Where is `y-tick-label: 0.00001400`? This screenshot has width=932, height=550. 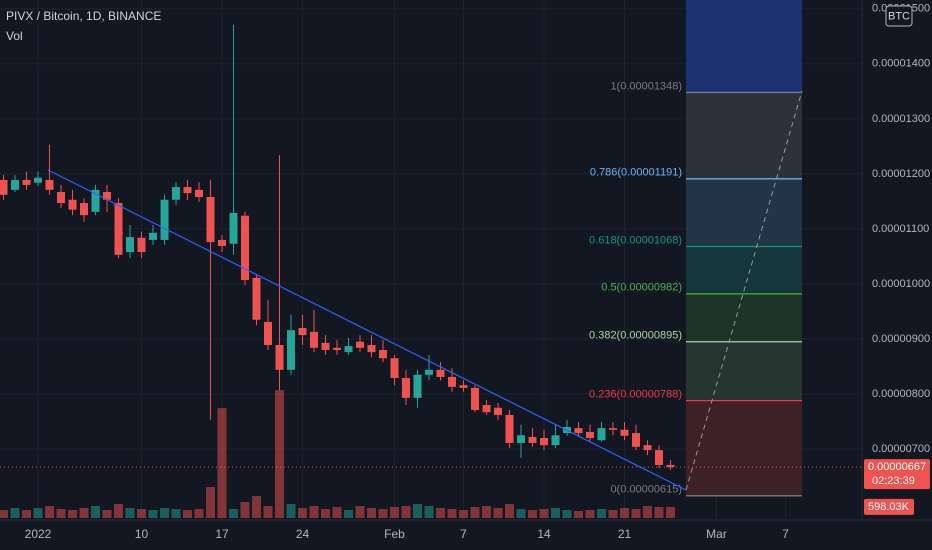 y-tick-label: 0.00001400 is located at coordinates (901, 64).